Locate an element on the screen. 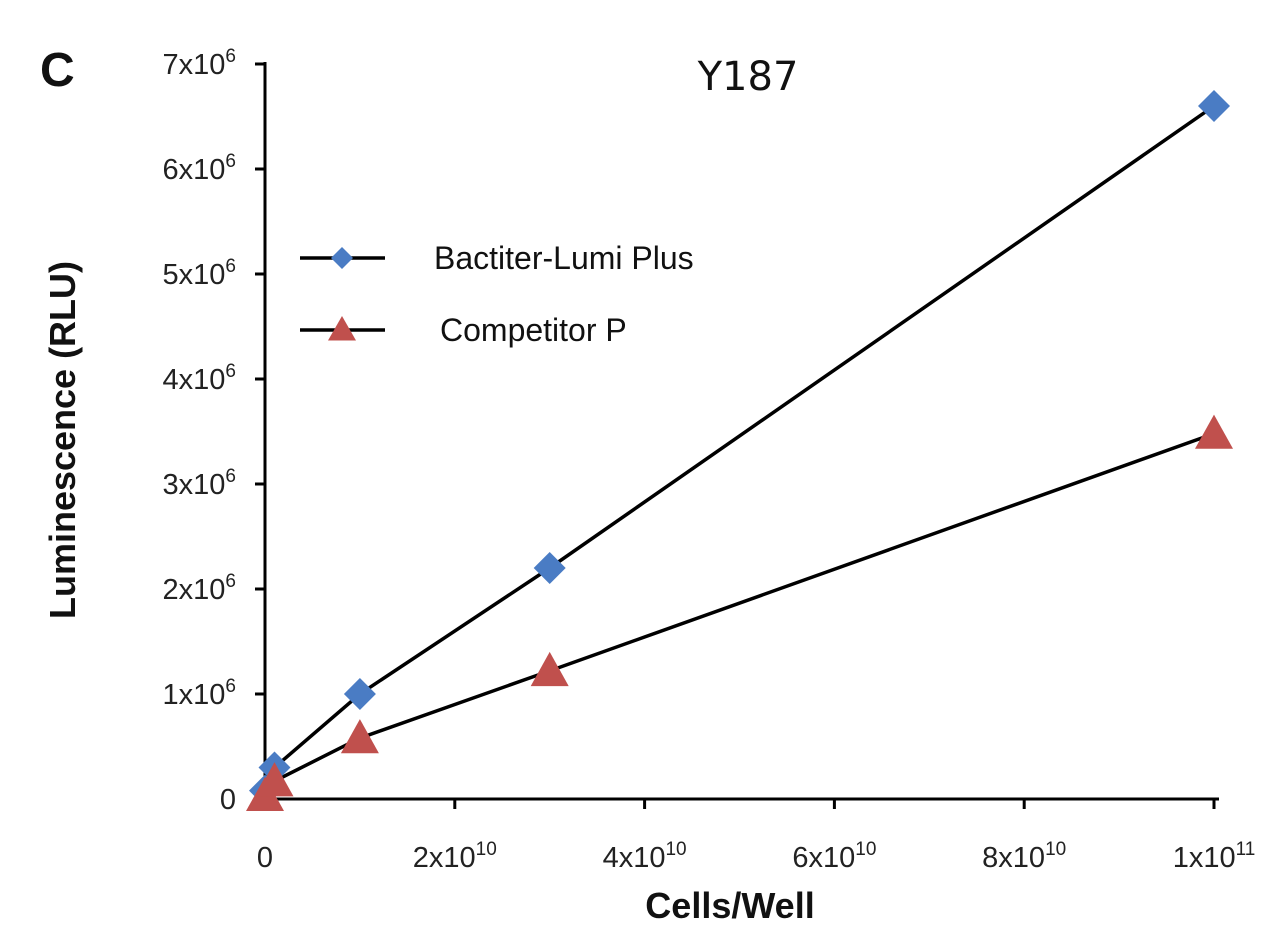 This screenshot has height=928, width=1280. x-tick-label: 4x10¹⁰ is located at coordinates (645, 856).